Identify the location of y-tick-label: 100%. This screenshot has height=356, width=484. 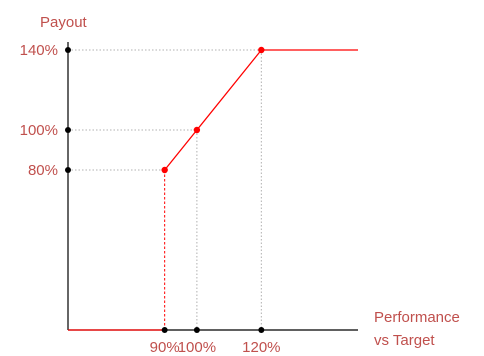
(39, 130).